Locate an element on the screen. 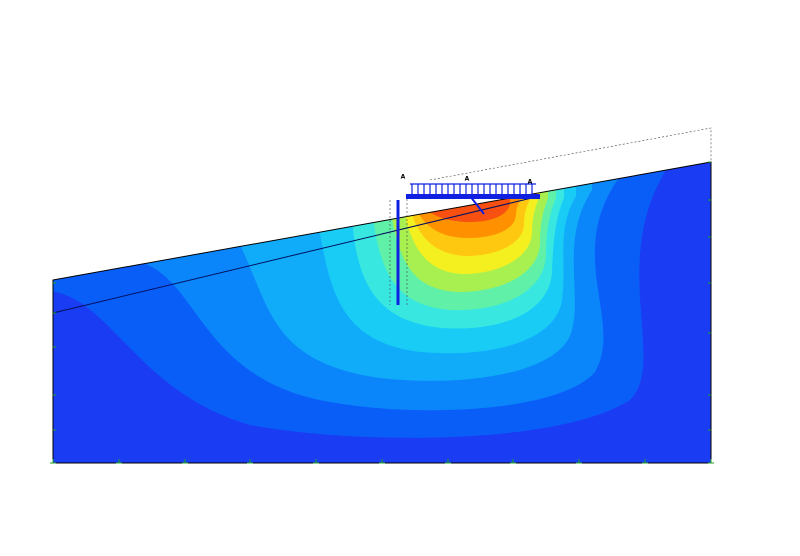  distributed-load is located at coordinates (473, 188).